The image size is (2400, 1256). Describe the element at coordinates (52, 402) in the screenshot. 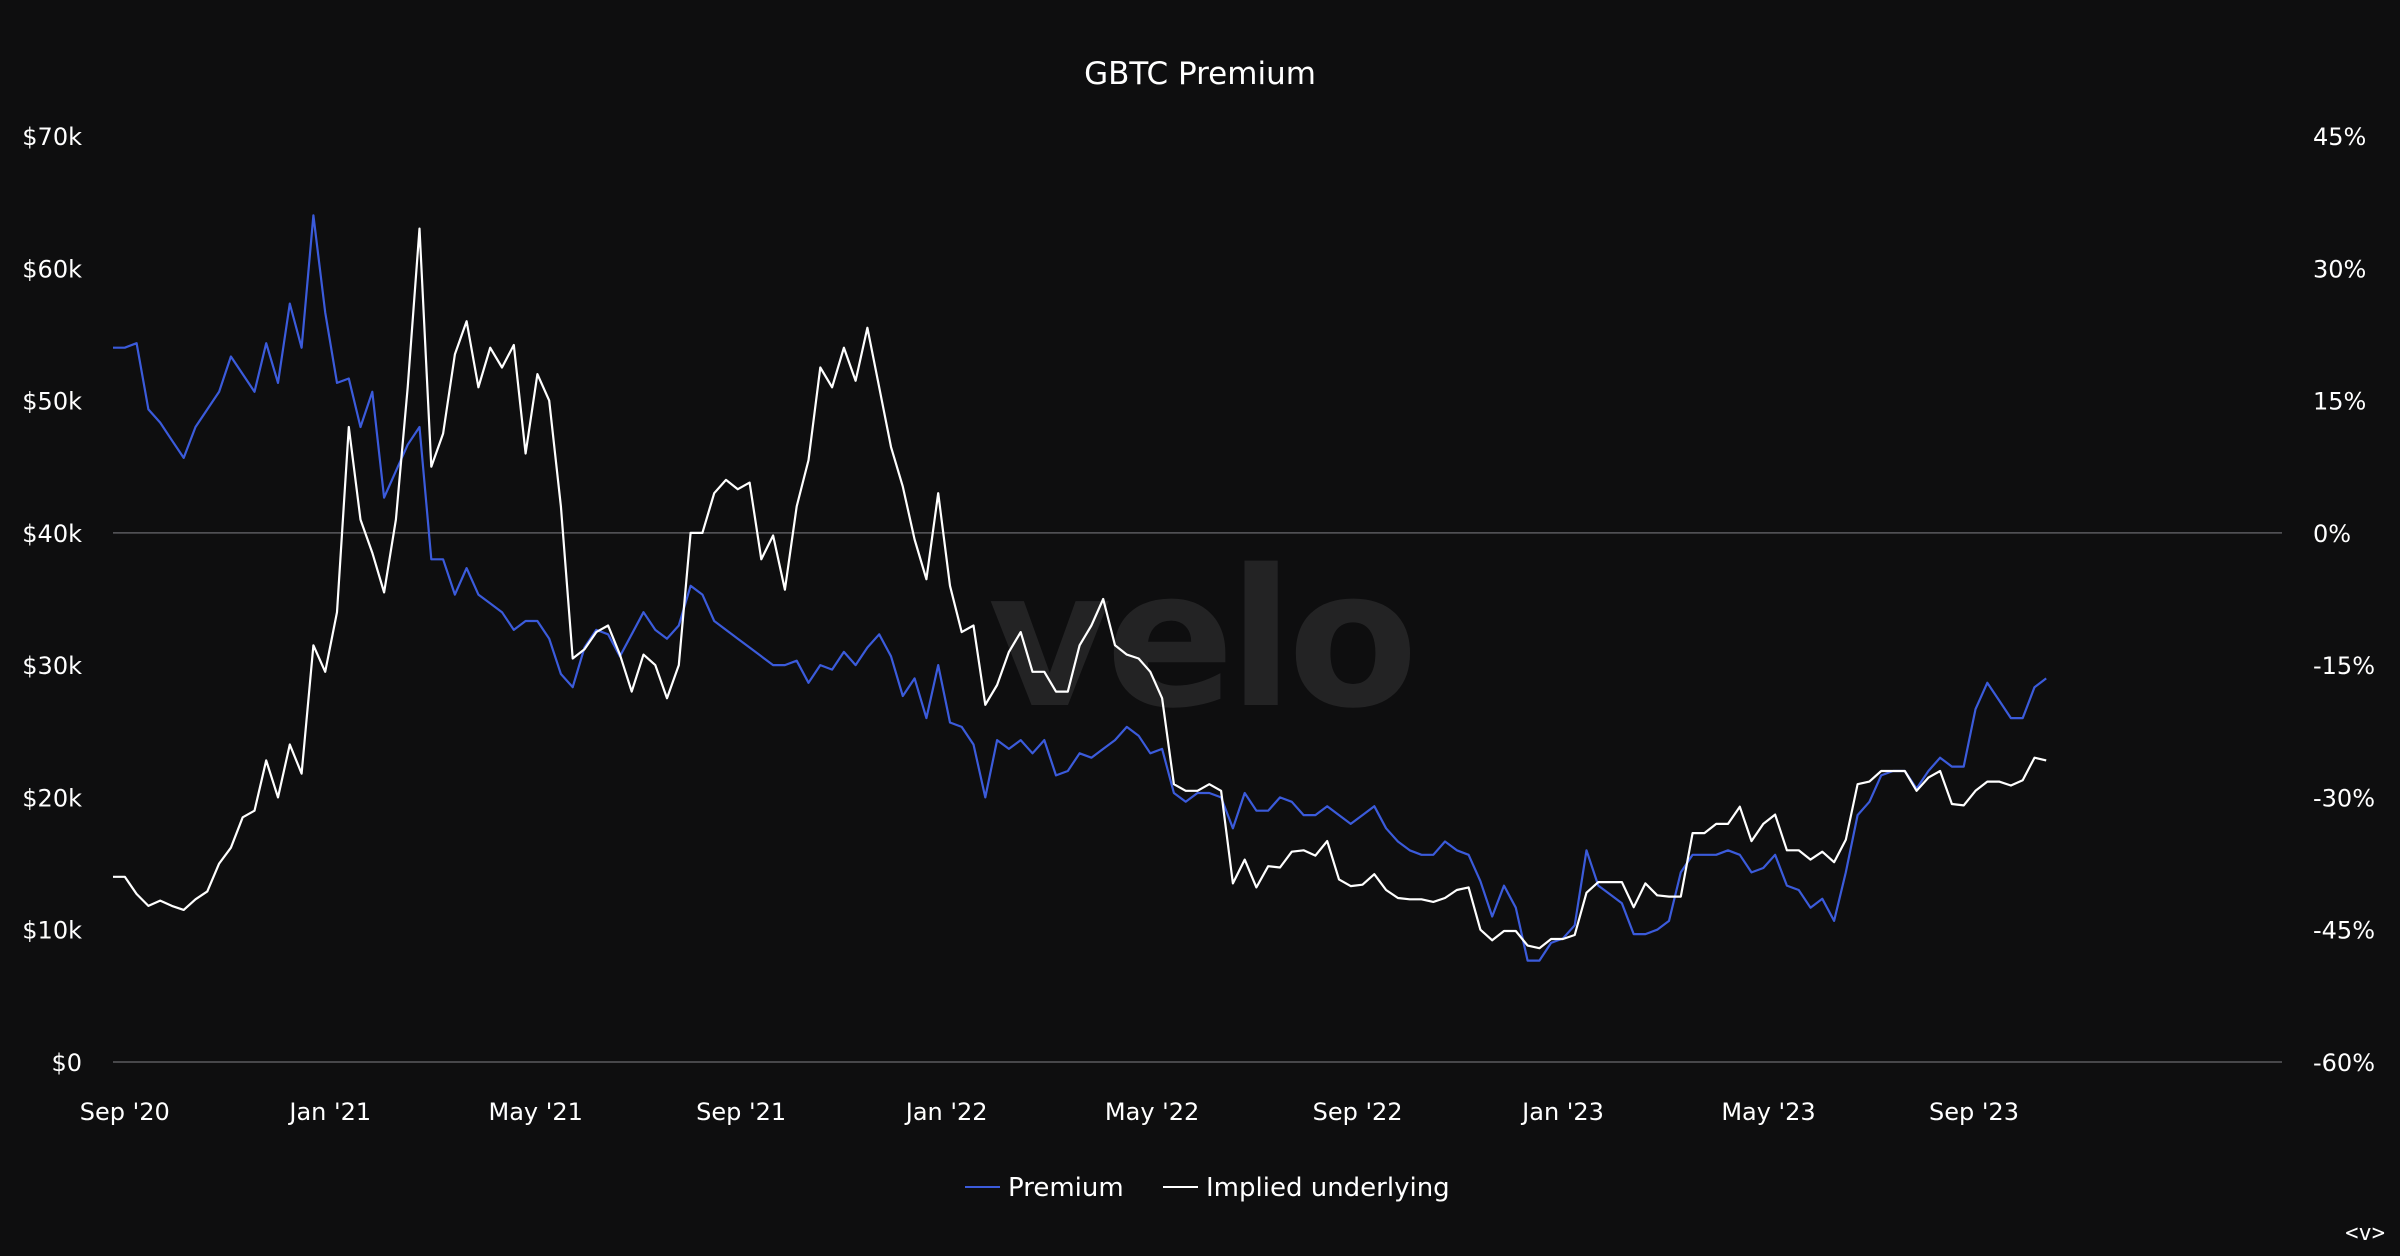

I see `left-tick-label: $50k` at that location.